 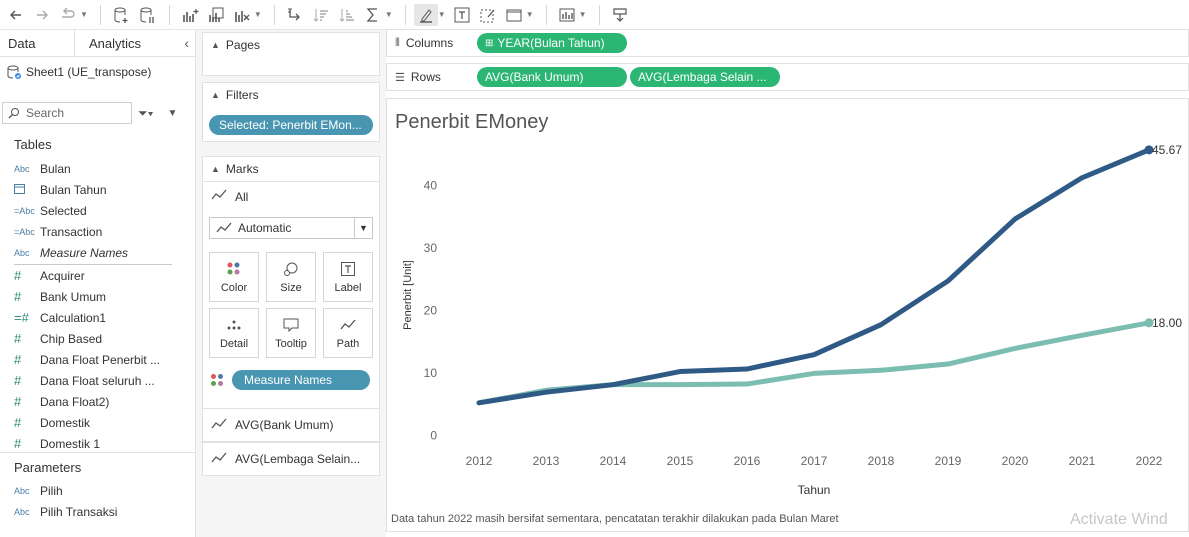 What do you see at coordinates (215, 45) in the screenshot?
I see `collapse-arrow-icon: ▲` at bounding box center [215, 45].